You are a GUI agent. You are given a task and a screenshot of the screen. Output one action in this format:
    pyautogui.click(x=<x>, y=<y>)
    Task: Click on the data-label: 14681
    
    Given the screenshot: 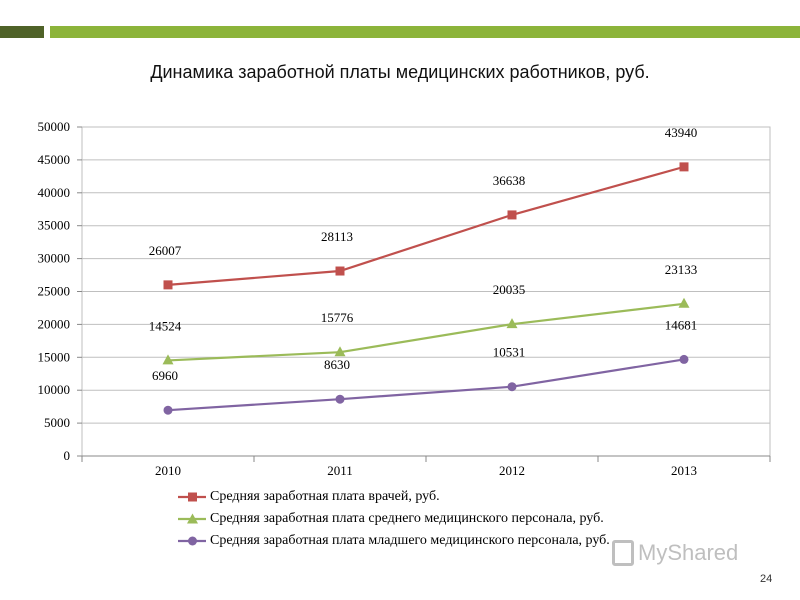 What is the action you would take?
    pyautogui.click(x=681, y=324)
    